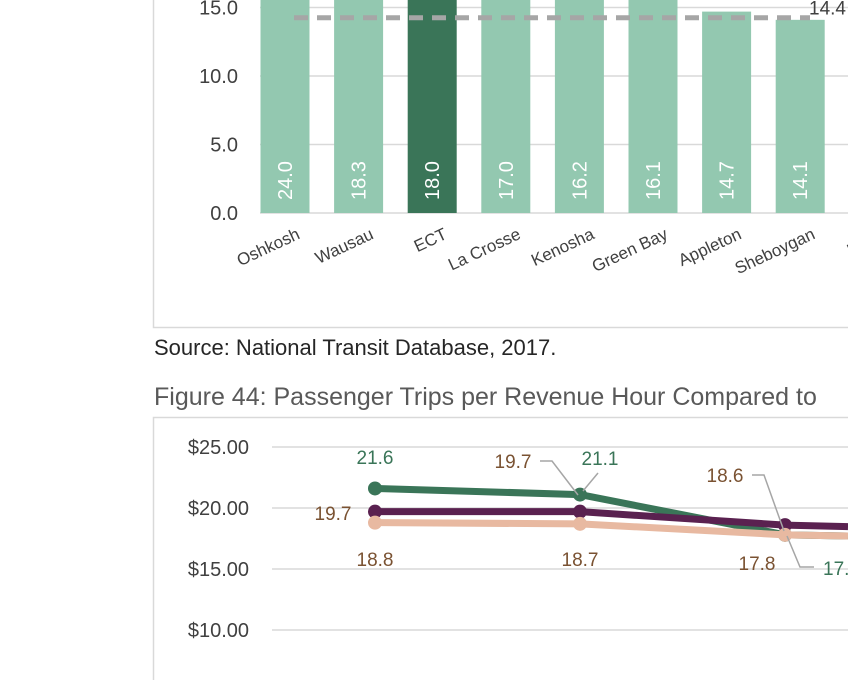 The height and width of the screenshot is (680, 848). What do you see at coordinates (224, 146) in the screenshot?
I see `bar-y-tick-label: 5.0` at bounding box center [224, 146].